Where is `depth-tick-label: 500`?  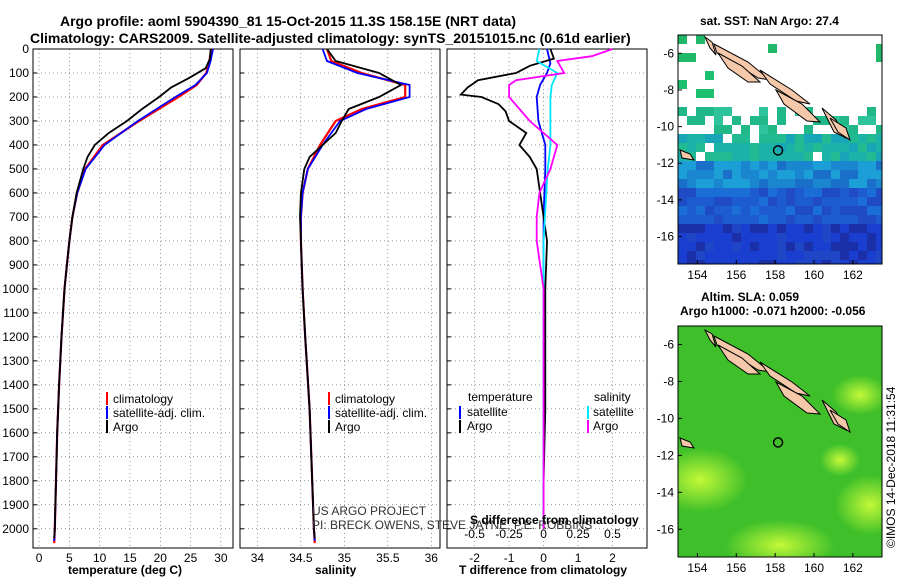
depth-tick-label: 500 is located at coordinates (19, 169).